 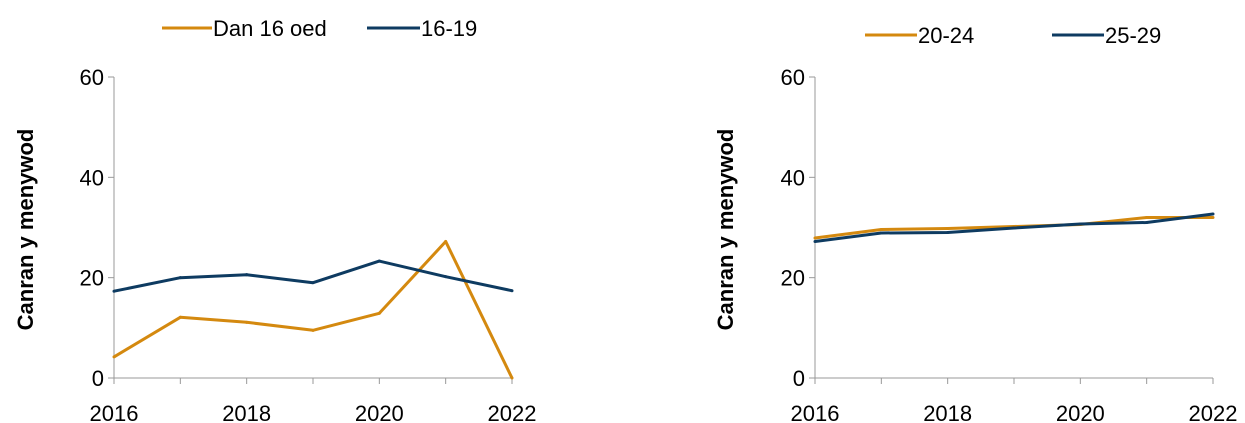 What do you see at coordinates (449, 28) in the screenshot?
I see `legend-label: 16-19` at bounding box center [449, 28].